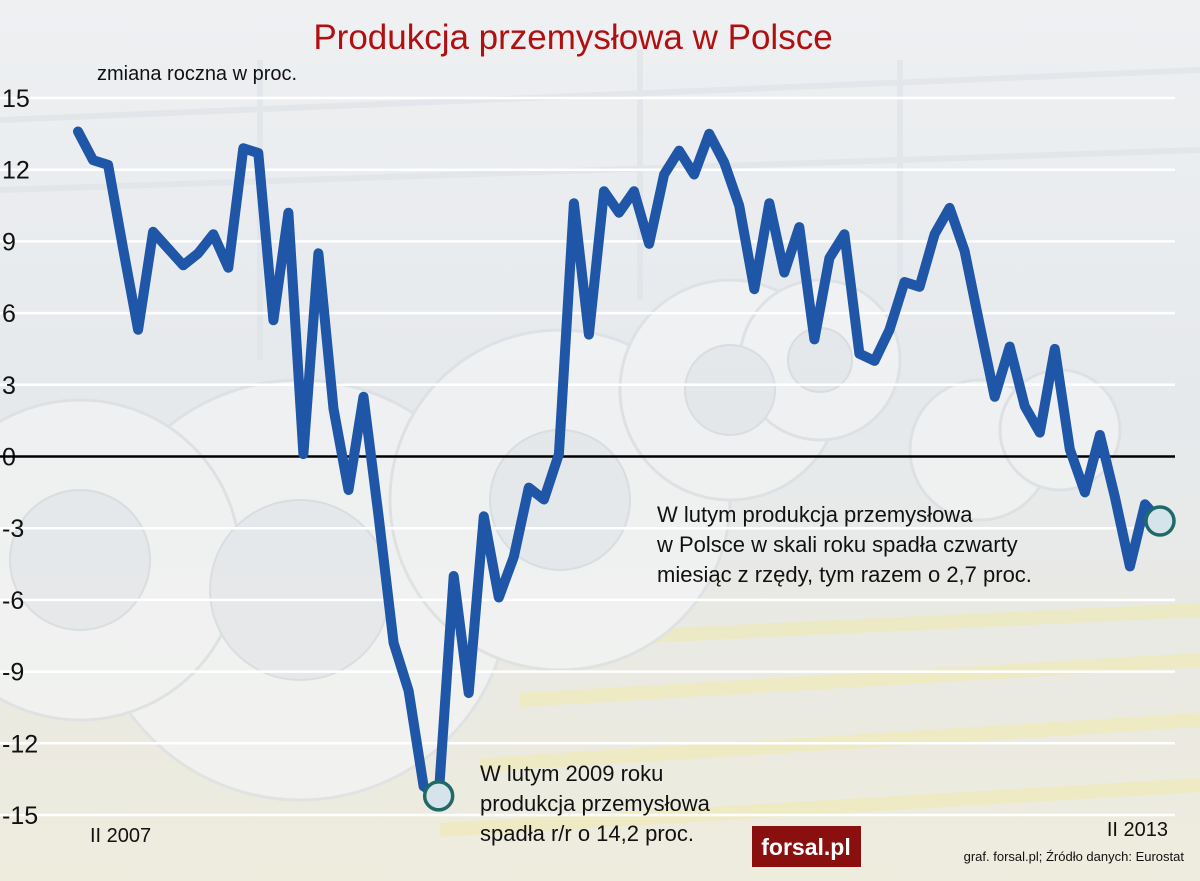 The image size is (1200, 881). I want to click on y-axis-label: zmiana roczna w proc., so click(197, 74).